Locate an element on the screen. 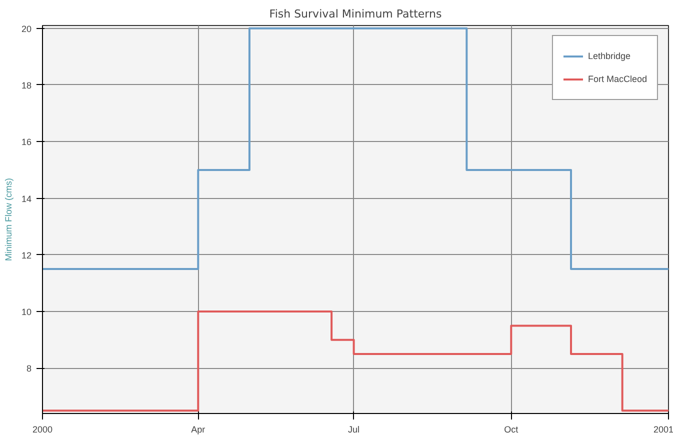 This screenshot has width=673, height=437. y-tick-label: 10 is located at coordinates (26, 312).